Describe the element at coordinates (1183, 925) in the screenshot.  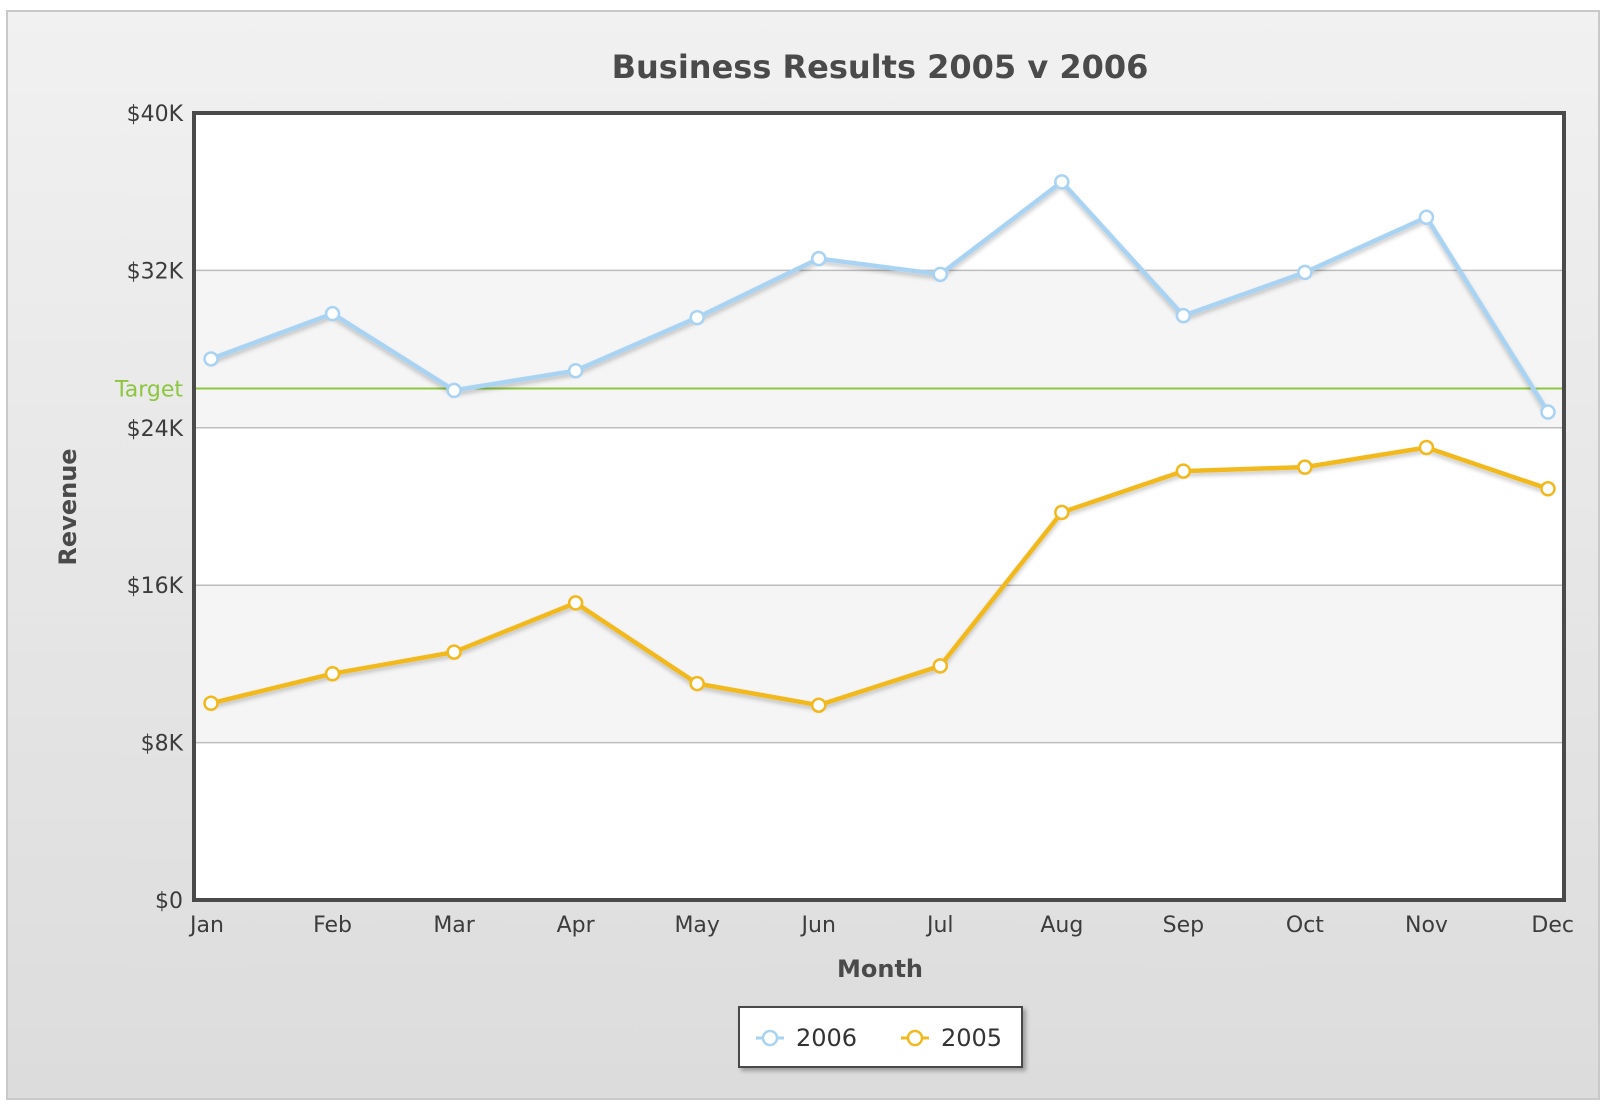
I see `x-tick-label: Sep` at that location.